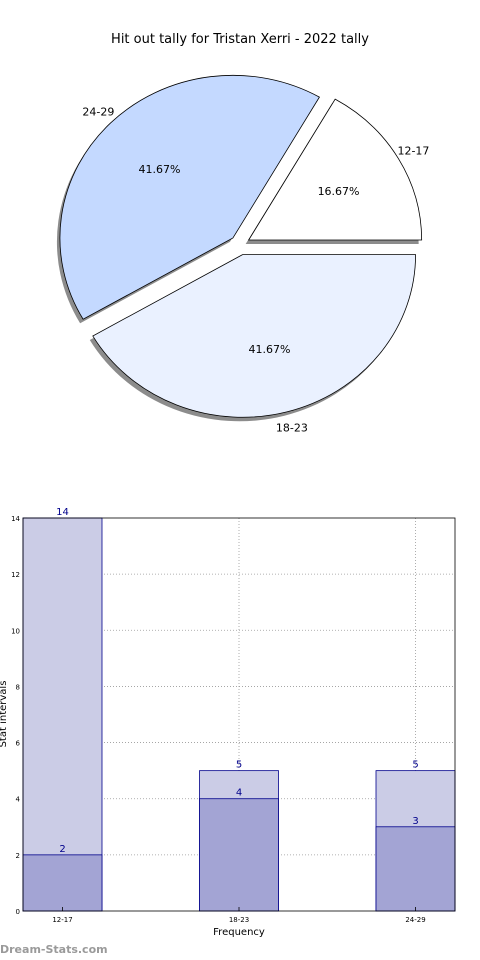 The width and height of the screenshot is (480, 960). What do you see at coordinates (15, 575) in the screenshot?
I see `bar-y-tick-label: 12` at bounding box center [15, 575].